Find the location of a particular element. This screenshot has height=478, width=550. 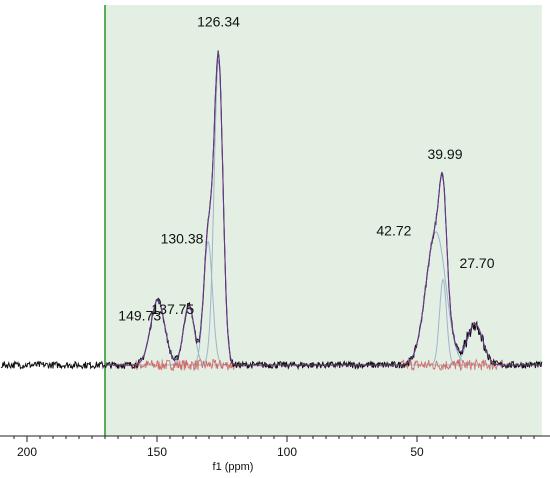

peak-label-2: 137.75 is located at coordinates (172, 309).